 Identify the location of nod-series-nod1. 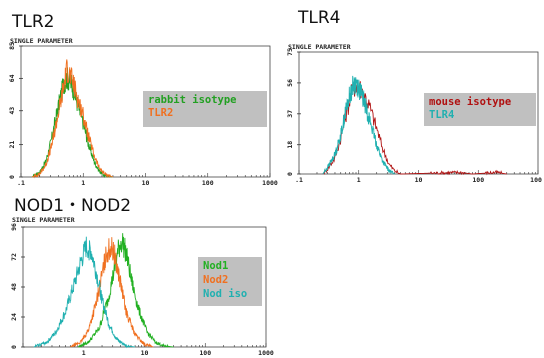
(125, 290).